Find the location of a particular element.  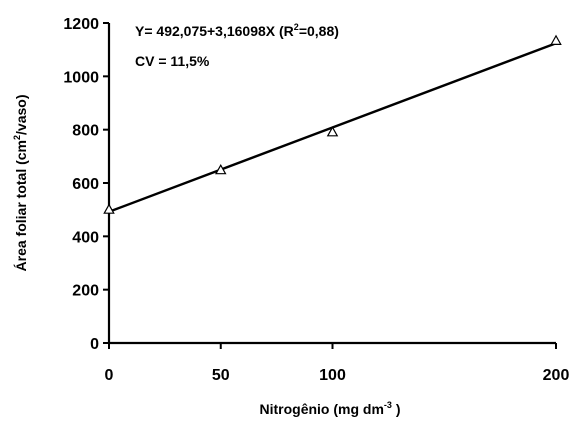

equation-annotation: Y= 492,075+3,16098X (R2=0,88) is located at coordinates (237, 30).